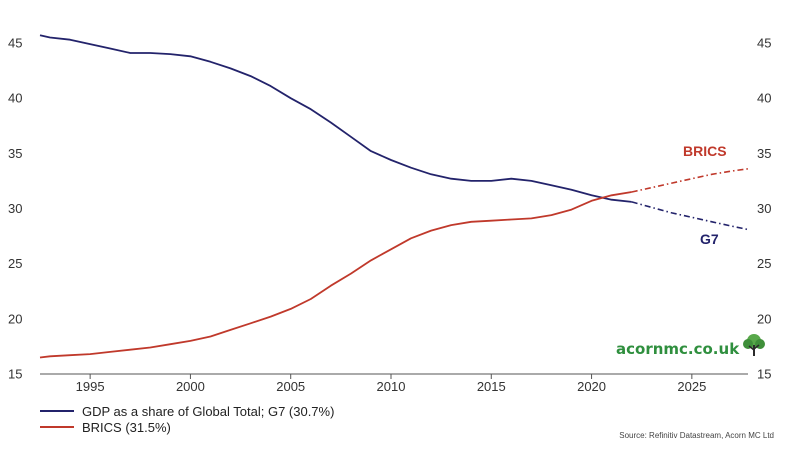 This screenshot has height=450, width=800. Describe the element at coordinates (15, 43) in the screenshot. I see `y-tick-label-left: 45` at that location.